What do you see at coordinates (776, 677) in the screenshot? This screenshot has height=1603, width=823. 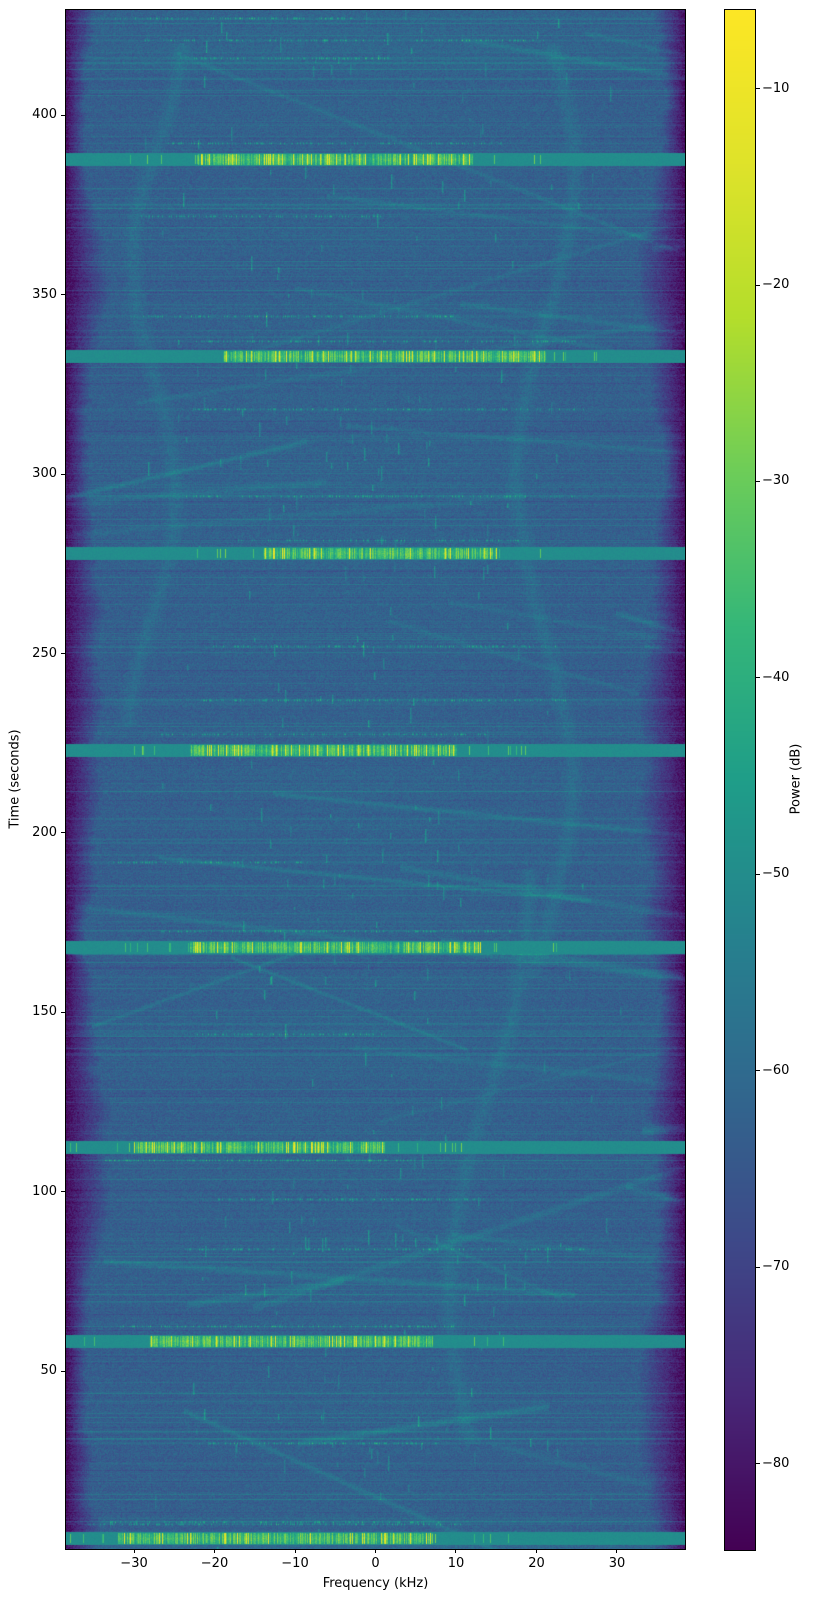 I see `colorbar-tick-label: −40` at bounding box center [776, 677].